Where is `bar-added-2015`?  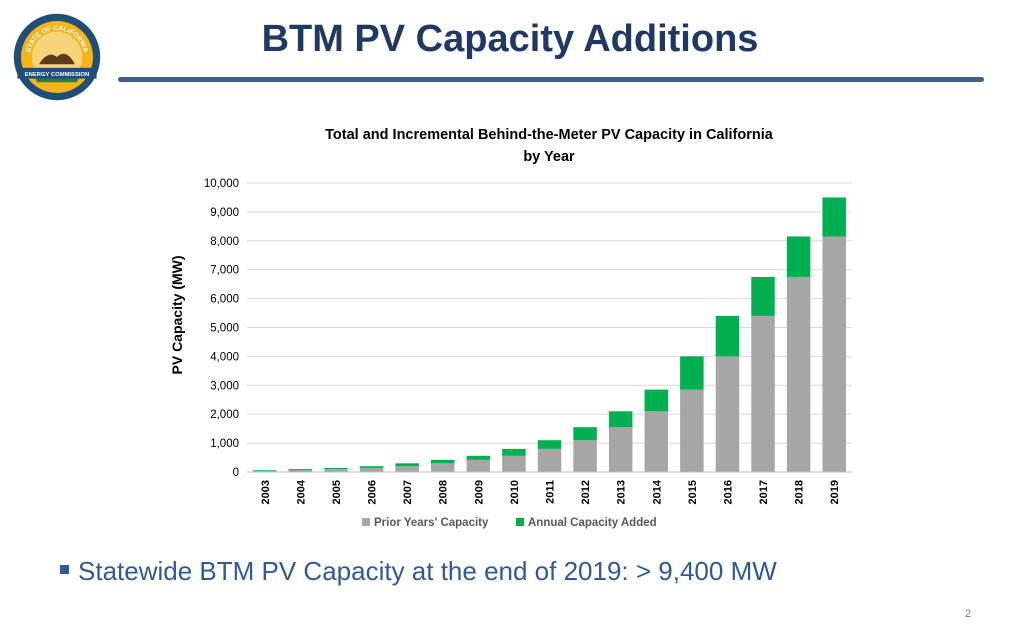 bar-added-2015 is located at coordinates (692, 373).